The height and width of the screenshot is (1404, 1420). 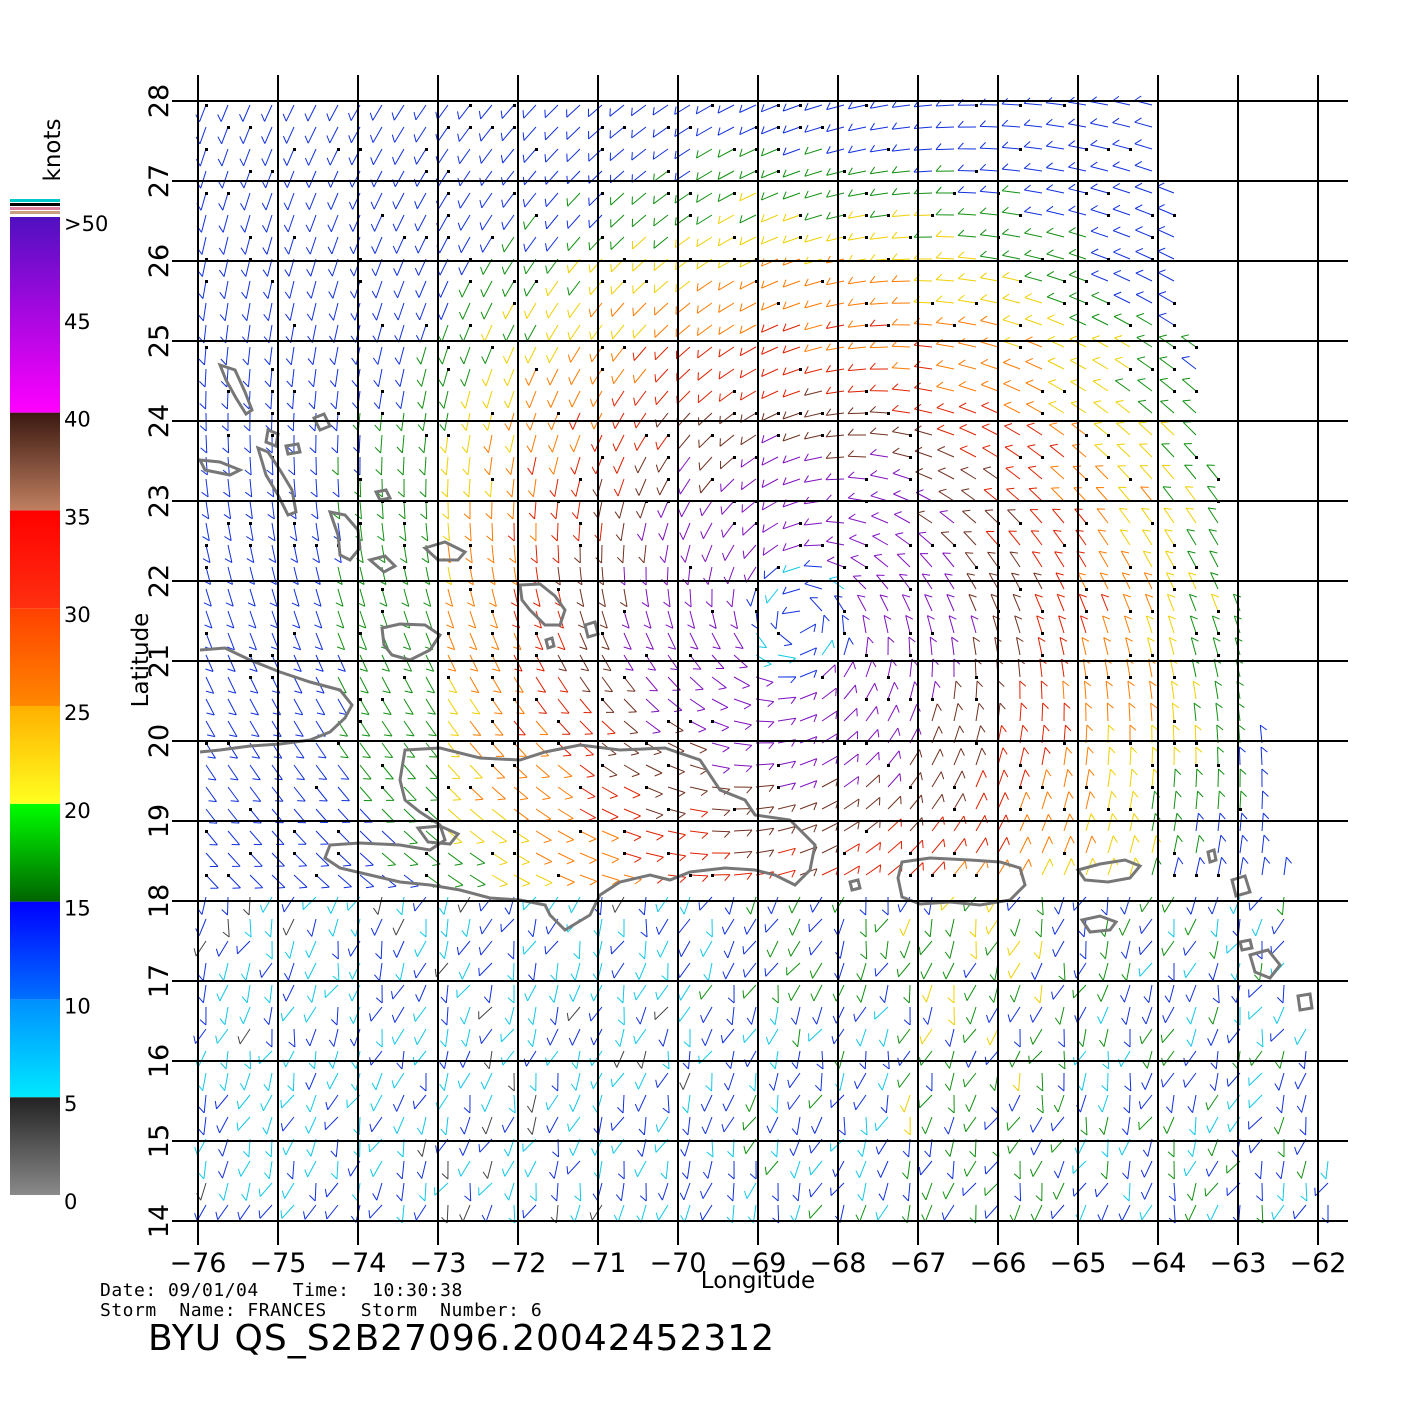 I want to click on coastline-caicos, so click(x=542, y=604).